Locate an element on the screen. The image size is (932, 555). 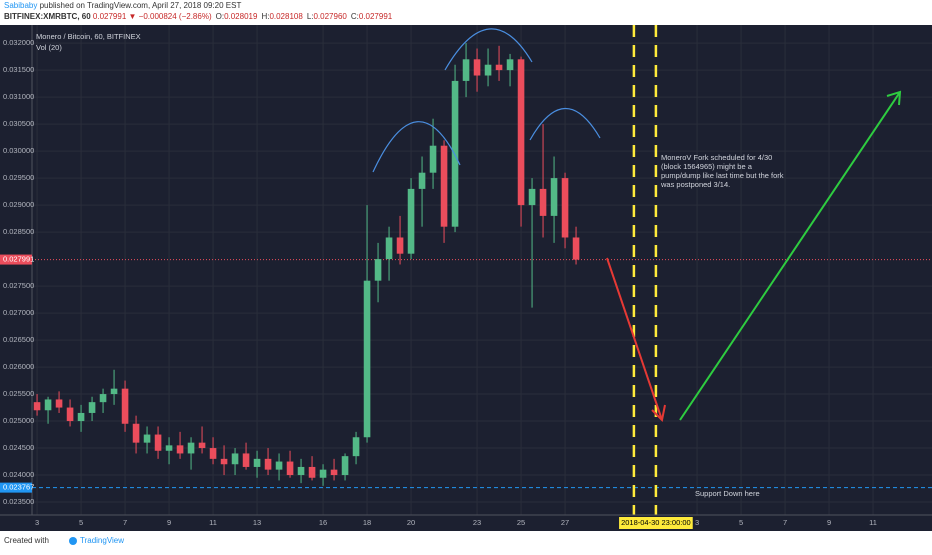
y-tick-label: 0.029500 is located at coordinates (18, 177).